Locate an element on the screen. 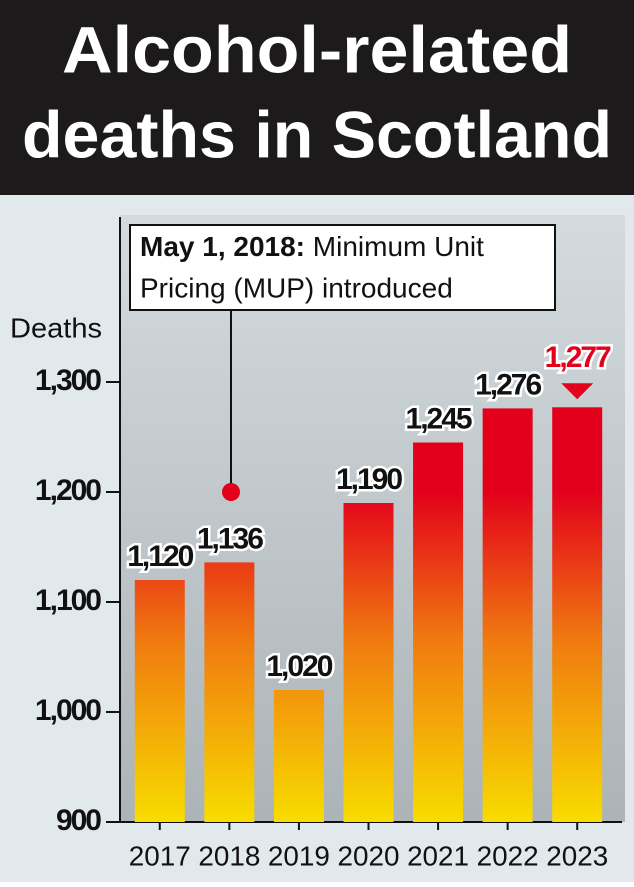 The image size is (634, 887). chart-title: deaths in Scotland is located at coordinates (317, 134).